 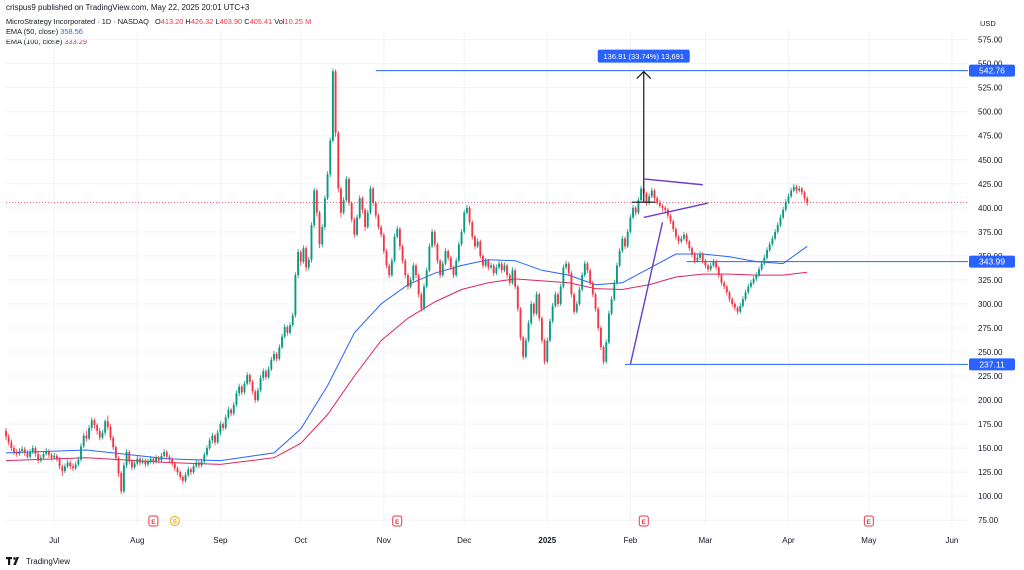 I want to click on x-tick-label: Mar, so click(x=706, y=540).